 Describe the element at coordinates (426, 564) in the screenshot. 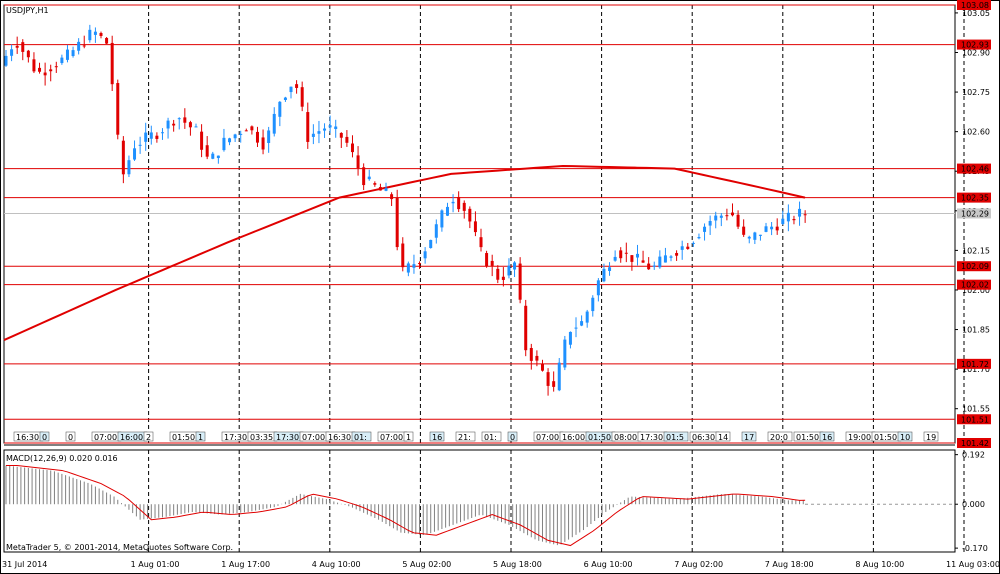

I see `time-label: 5 Aug 02:00` at that location.